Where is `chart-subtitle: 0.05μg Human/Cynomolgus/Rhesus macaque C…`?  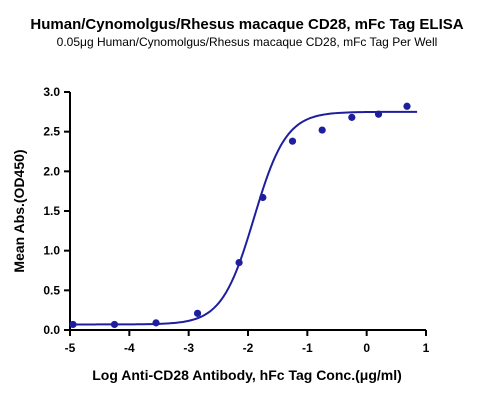
chart-subtitle: 0.05μg Human/Cynomolgus/Rhesus macaque C… is located at coordinates (247, 42).